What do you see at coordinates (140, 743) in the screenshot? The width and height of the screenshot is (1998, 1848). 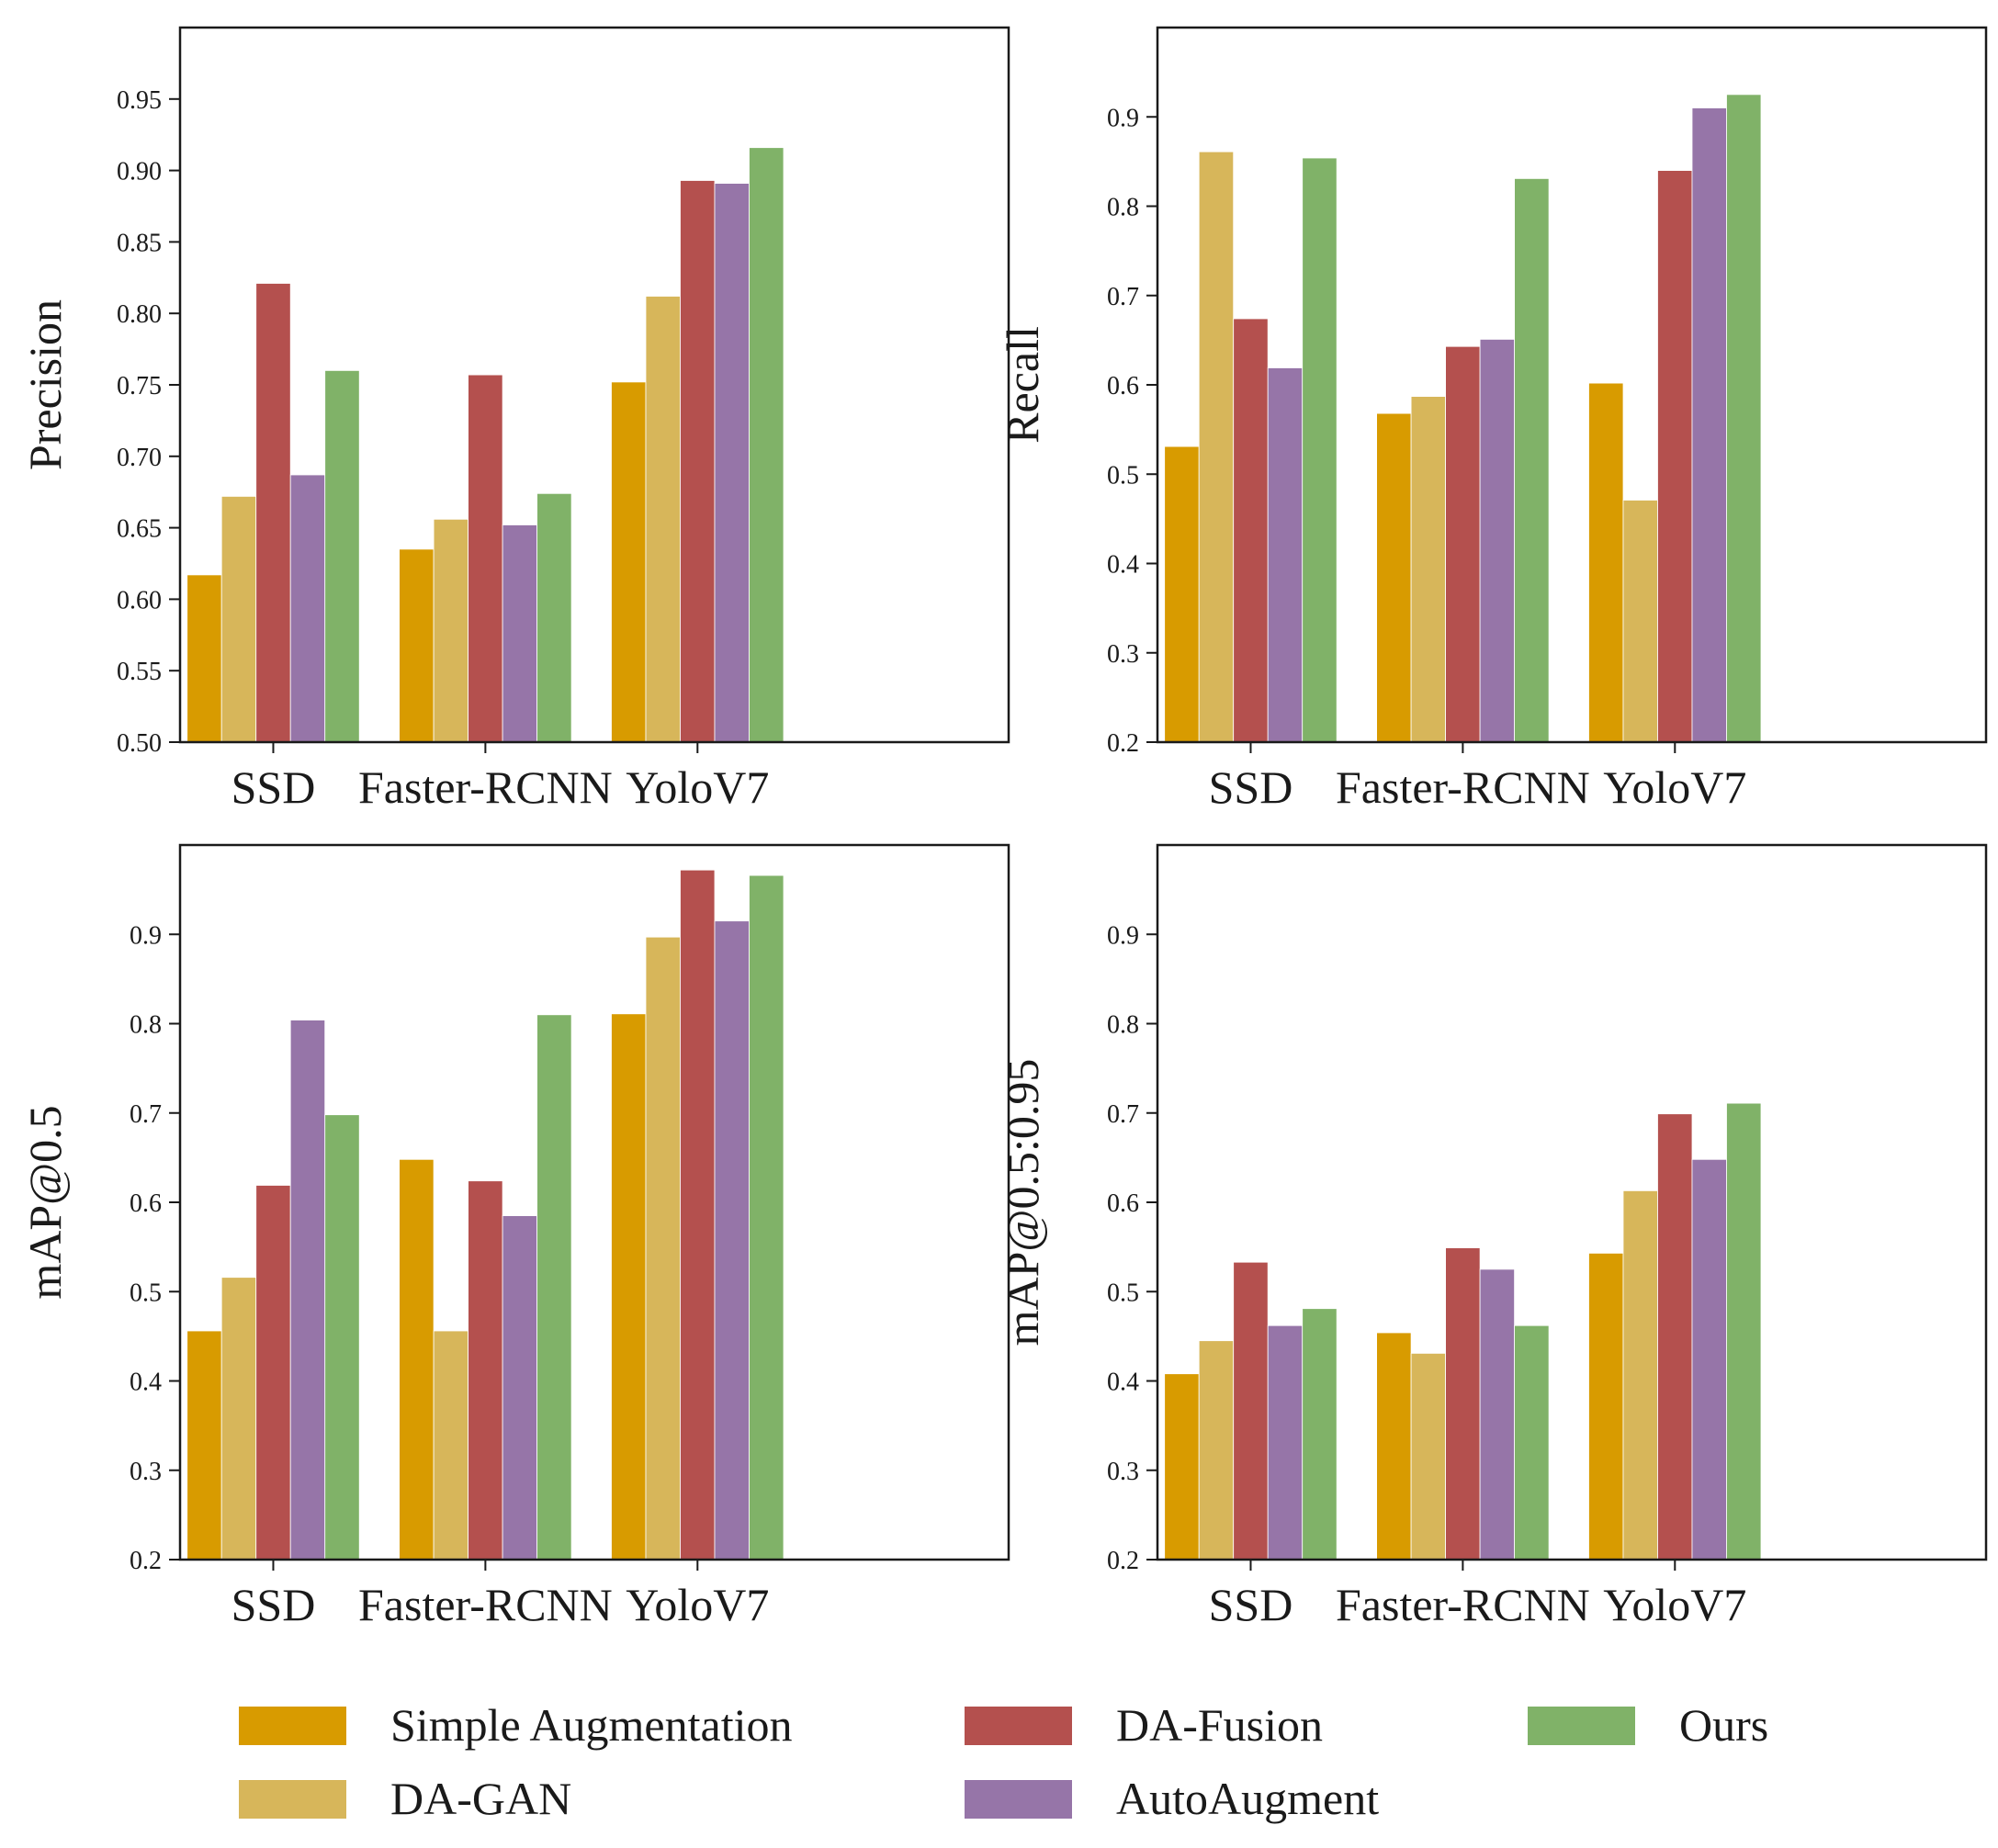 I see `y-tick-label: 0.50` at bounding box center [140, 743].